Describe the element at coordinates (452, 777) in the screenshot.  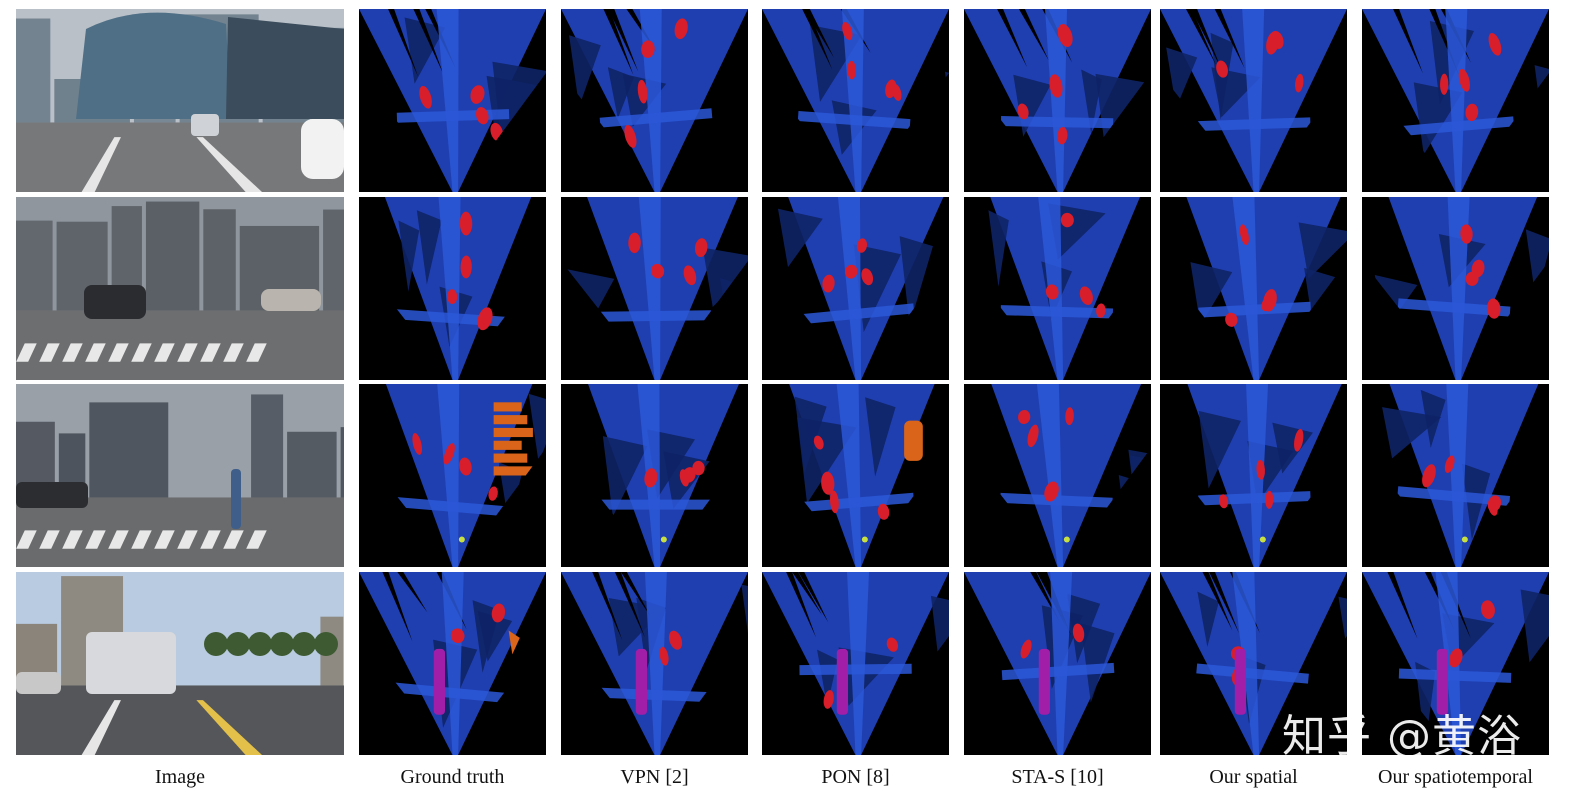
I see `col-label-ground-truth: Ground truth` at that location.